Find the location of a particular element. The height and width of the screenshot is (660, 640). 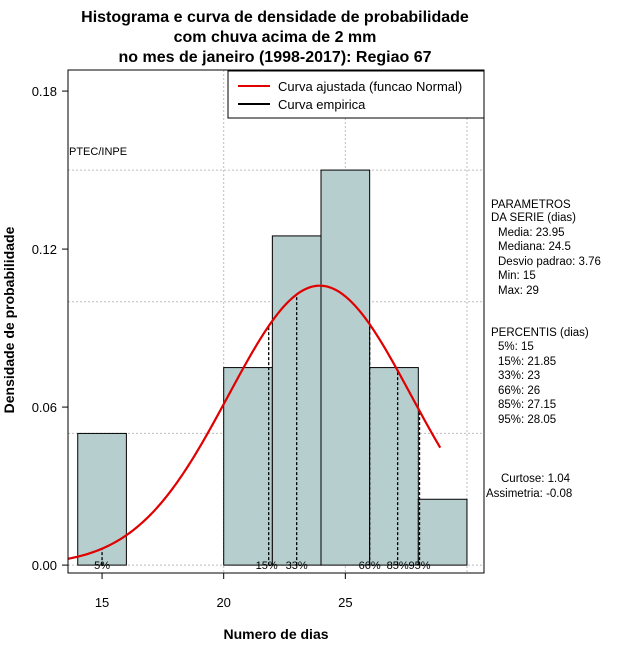

title-line-2: com chuva acima de 2 mm is located at coordinates (275, 37).